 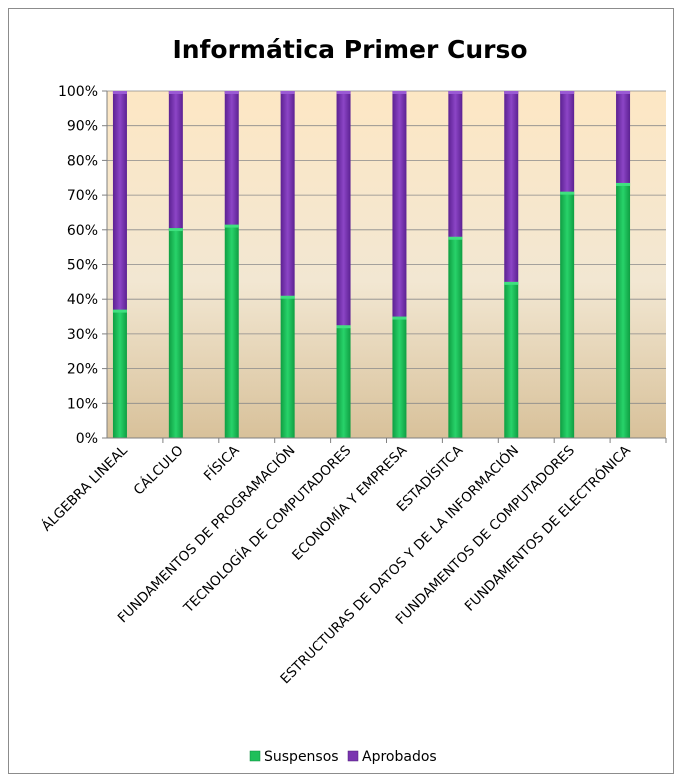 I want to click on y-tick-label: 80%, so click(x=82, y=161).